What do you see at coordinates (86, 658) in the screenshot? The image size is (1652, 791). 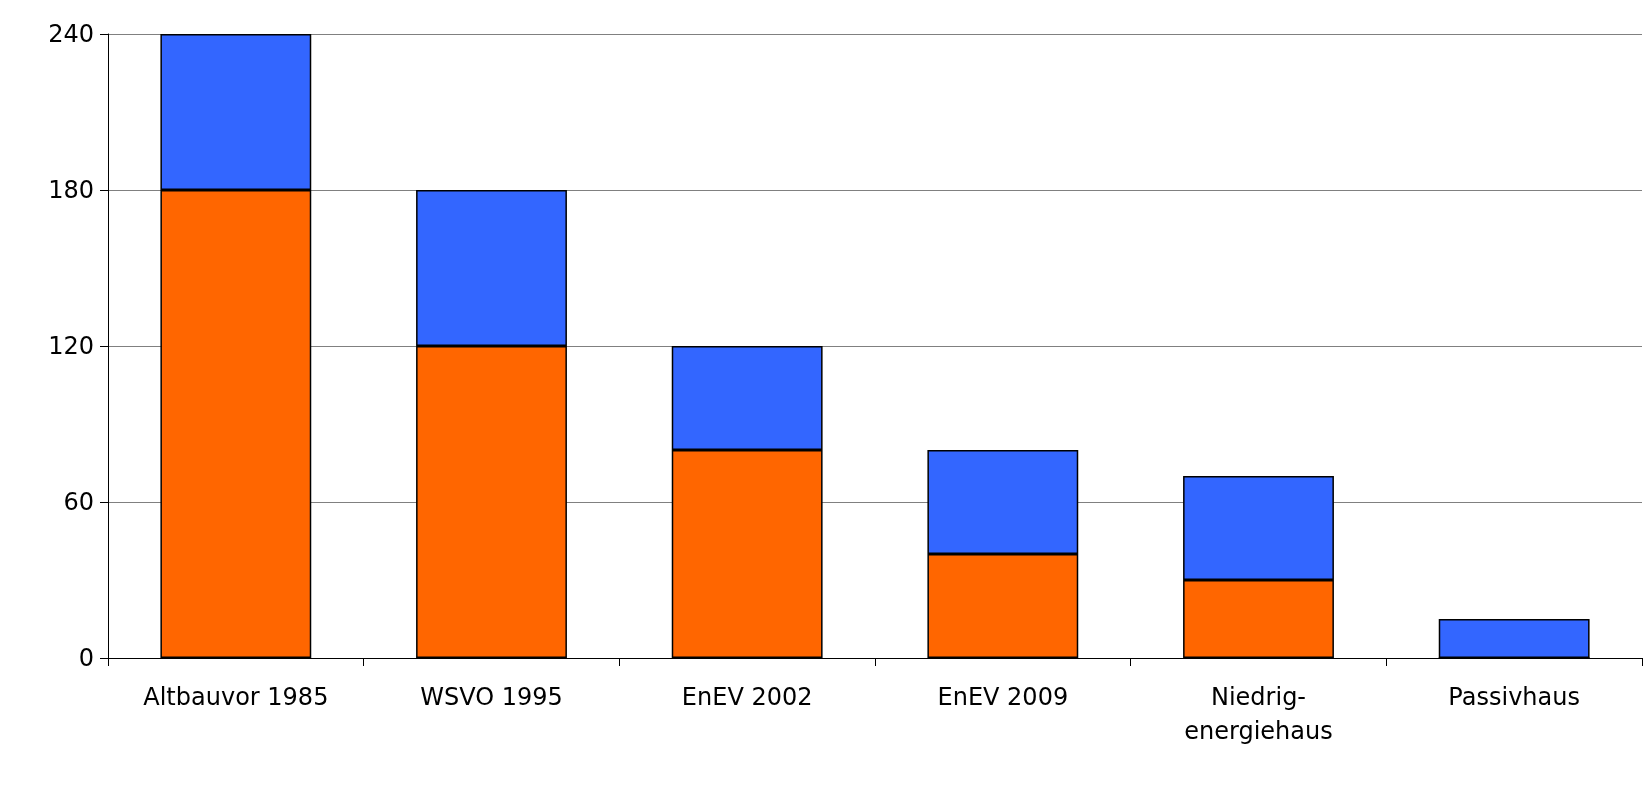 I see `y-tick-label: 0` at bounding box center [86, 658].